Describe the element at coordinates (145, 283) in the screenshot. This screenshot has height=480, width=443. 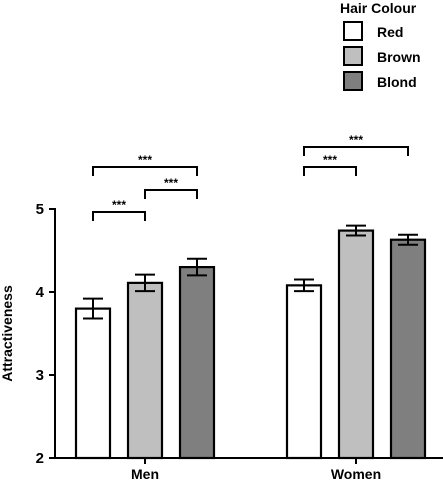
I see `error-bar-men-brown` at that location.